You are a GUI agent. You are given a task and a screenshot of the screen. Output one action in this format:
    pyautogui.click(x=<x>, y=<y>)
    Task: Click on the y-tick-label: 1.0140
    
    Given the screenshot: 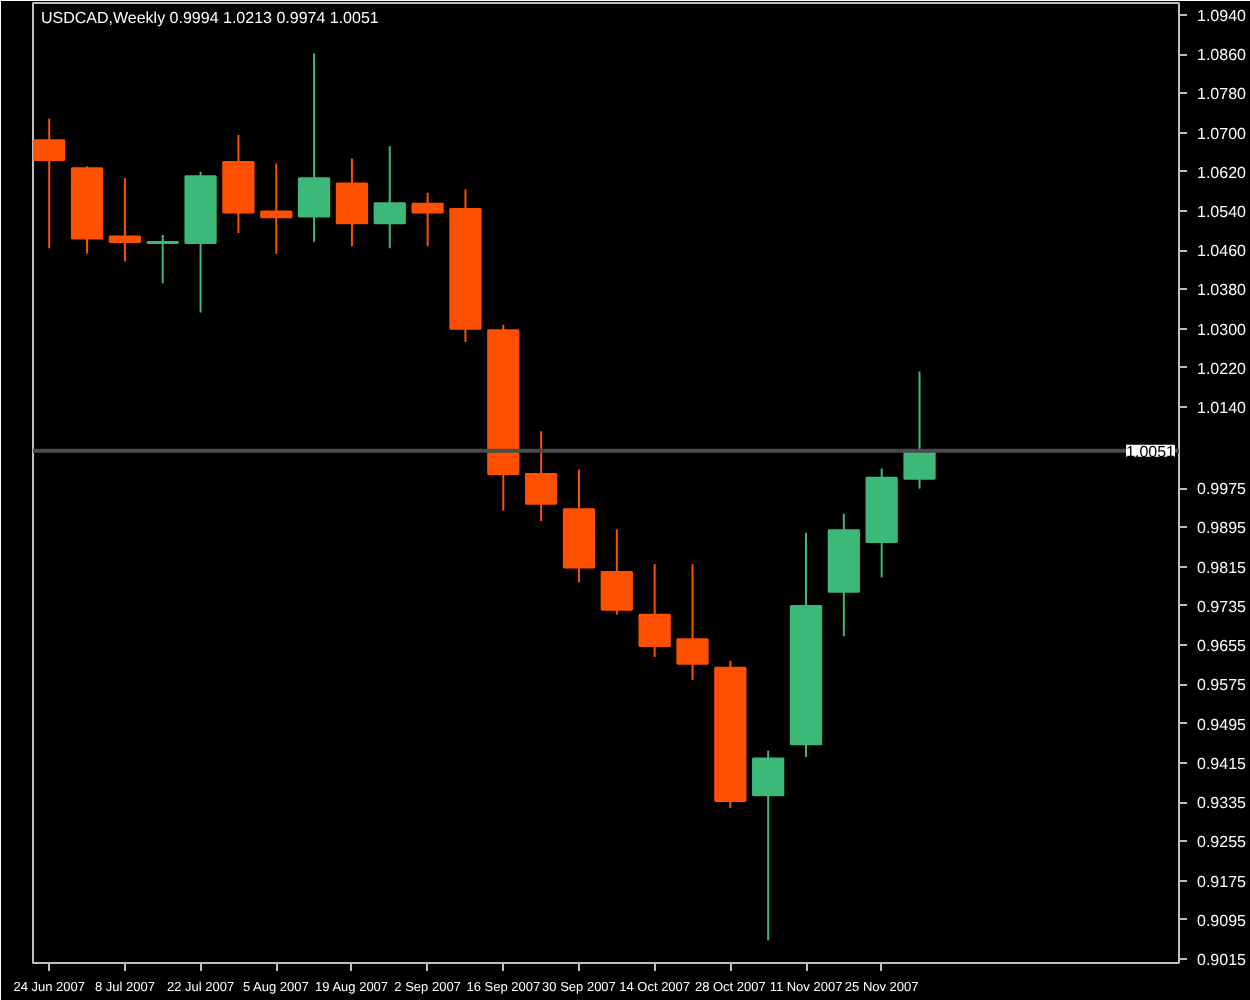 What is the action you would take?
    pyautogui.click(x=1222, y=408)
    